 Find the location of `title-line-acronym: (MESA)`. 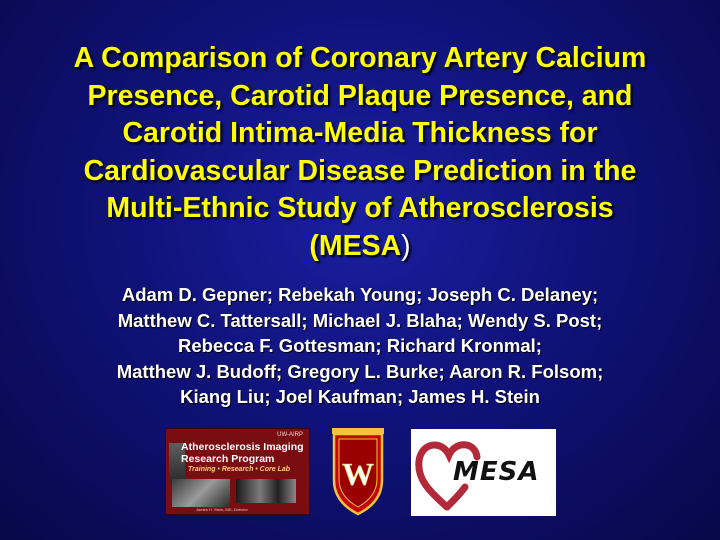

title-line-acronym: (MESA) is located at coordinates (360, 247).